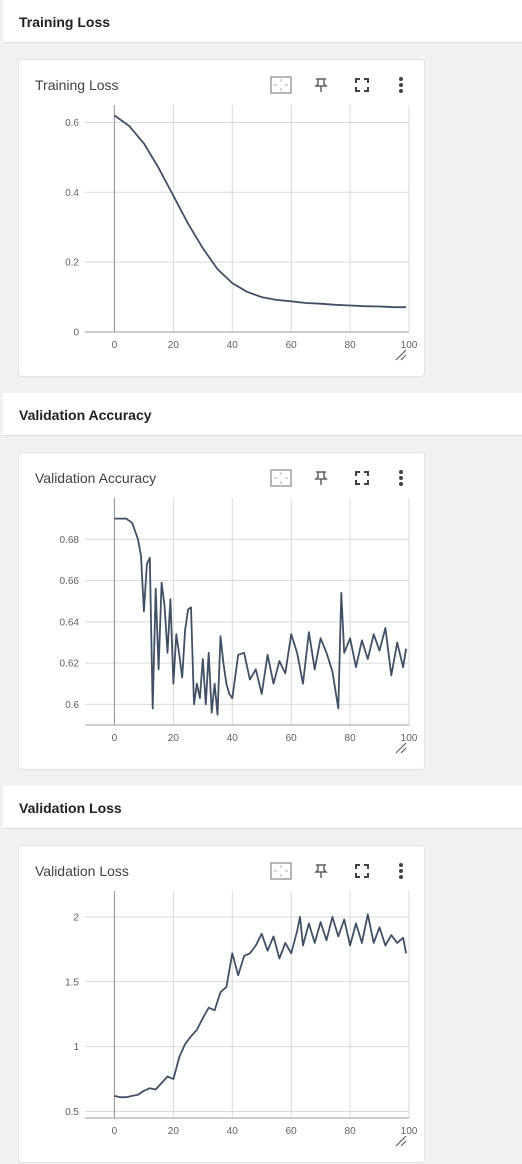  Describe the element at coordinates (70, 664) in the screenshot. I see `y-tick-label: 0.62` at that location.